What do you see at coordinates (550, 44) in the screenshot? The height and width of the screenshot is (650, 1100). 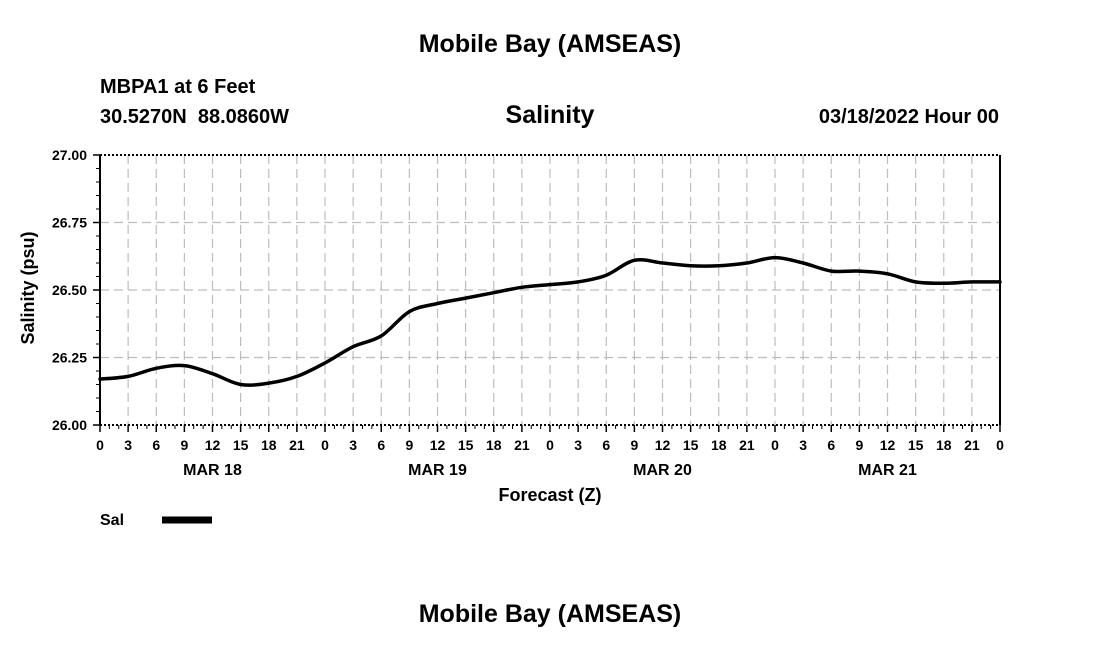 I see `chart-title: Mobile Bay (AMSEAS)` at bounding box center [550, 44].